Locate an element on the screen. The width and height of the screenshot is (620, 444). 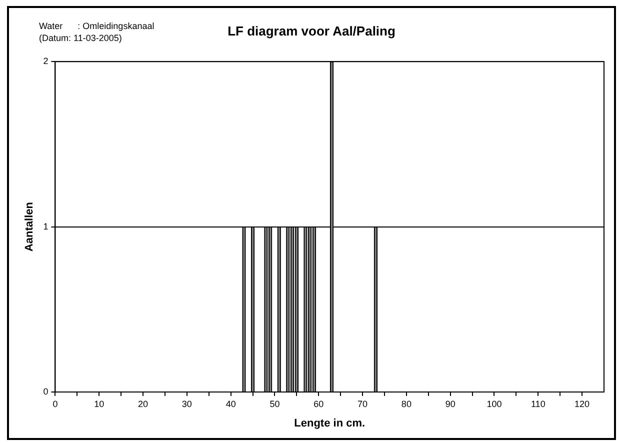
x-tick-label: 50 is located at coordinates (275, 403).